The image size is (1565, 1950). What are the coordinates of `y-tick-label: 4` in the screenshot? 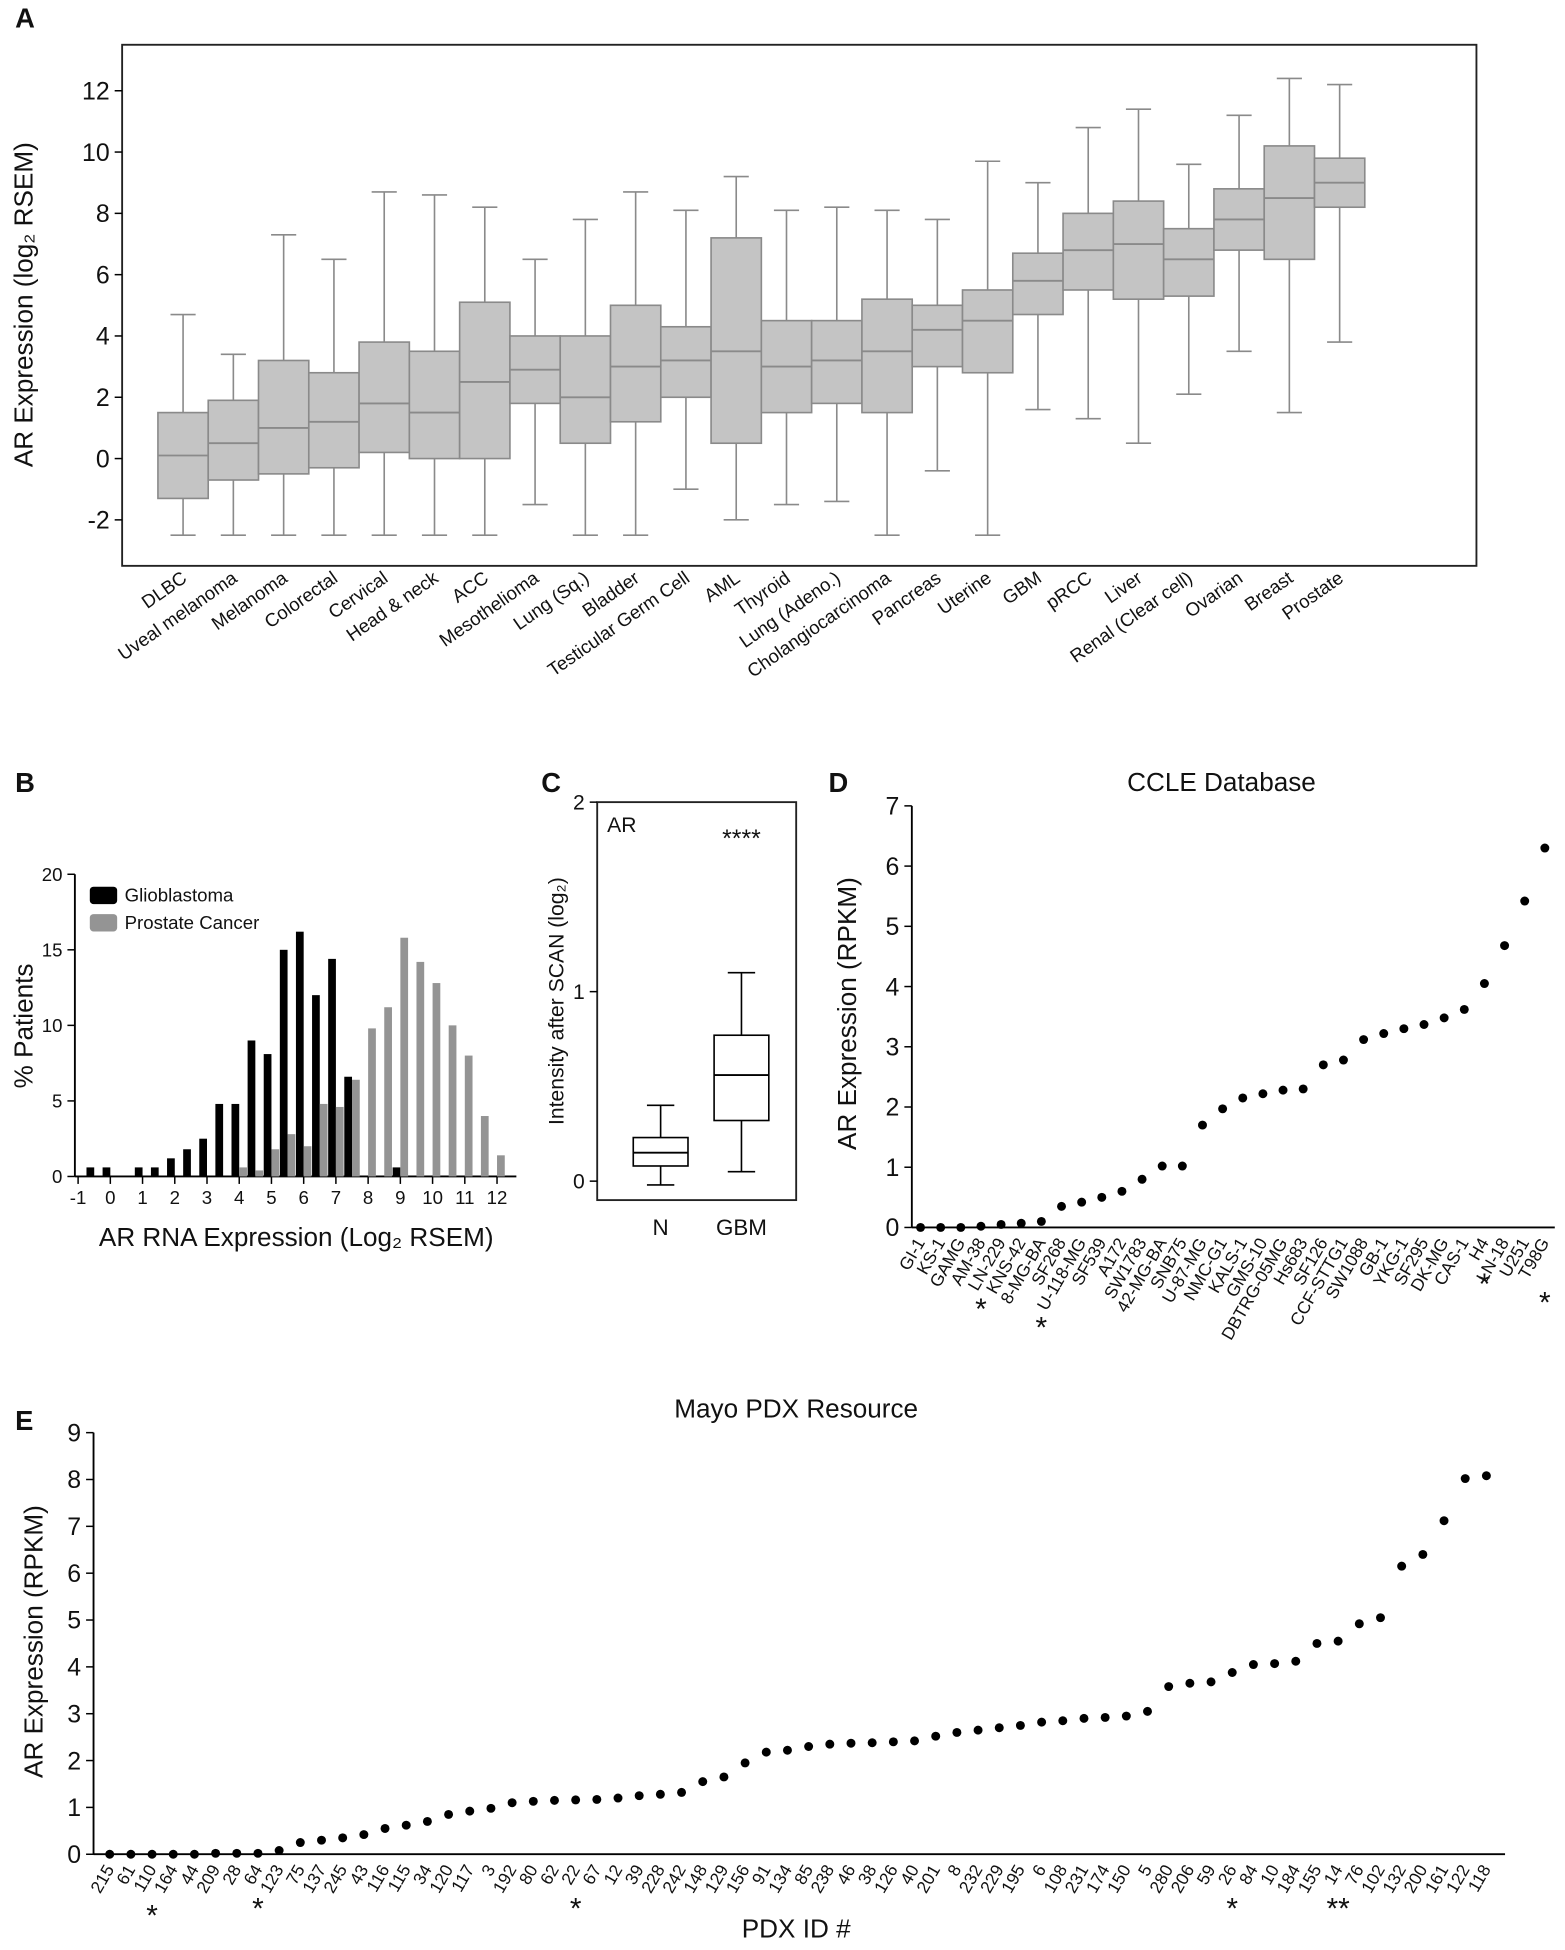 It's located at (893, 987).